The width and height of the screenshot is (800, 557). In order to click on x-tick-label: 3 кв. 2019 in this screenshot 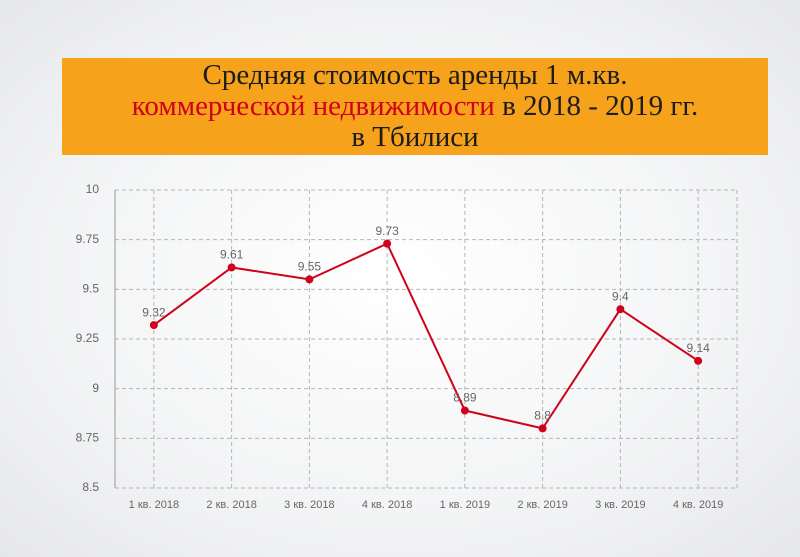, I will do `click(620, 505)`.